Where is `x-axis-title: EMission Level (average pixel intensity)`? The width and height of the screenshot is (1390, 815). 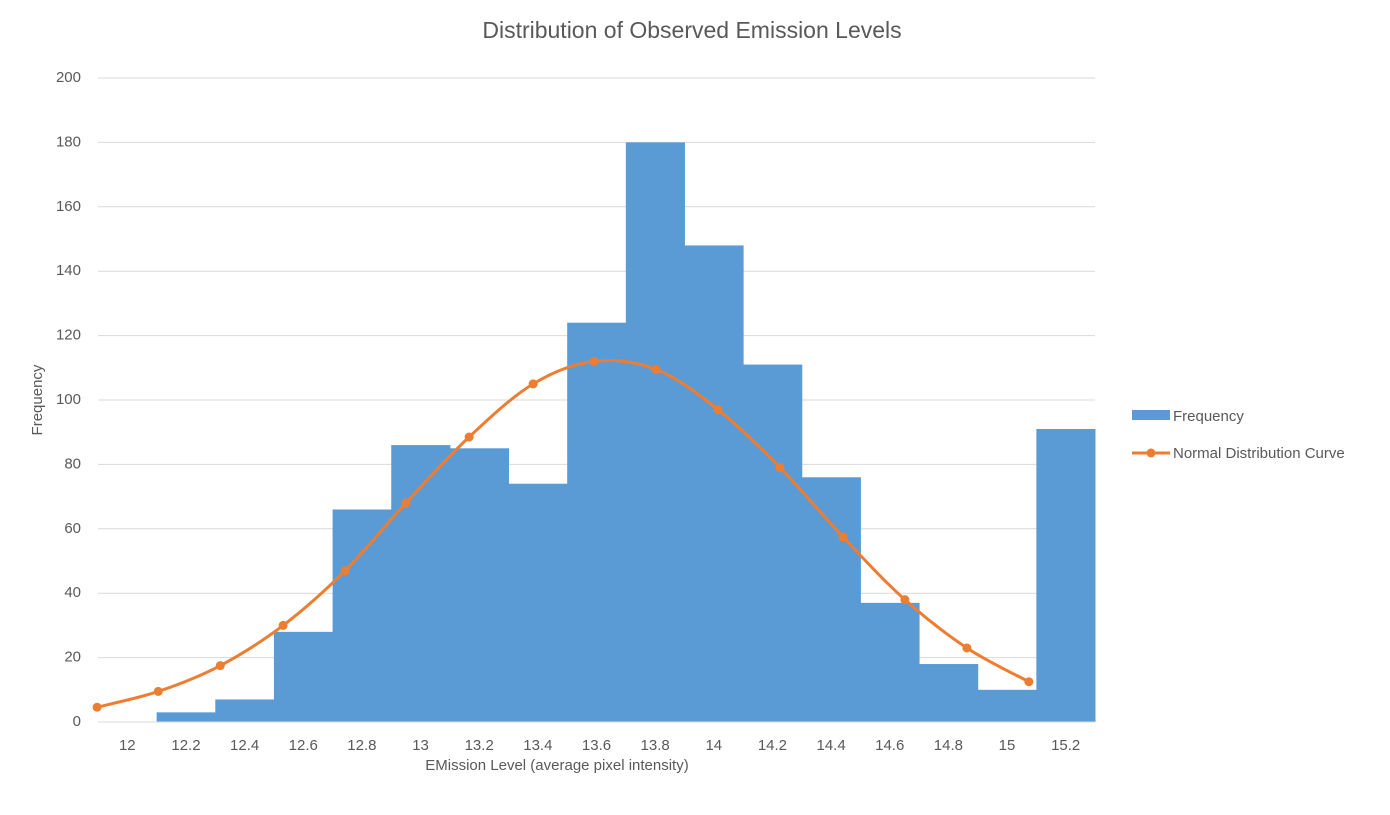 x-axis-title: EMission Level (average pixel intensity) is located at coordinates (556, 765).